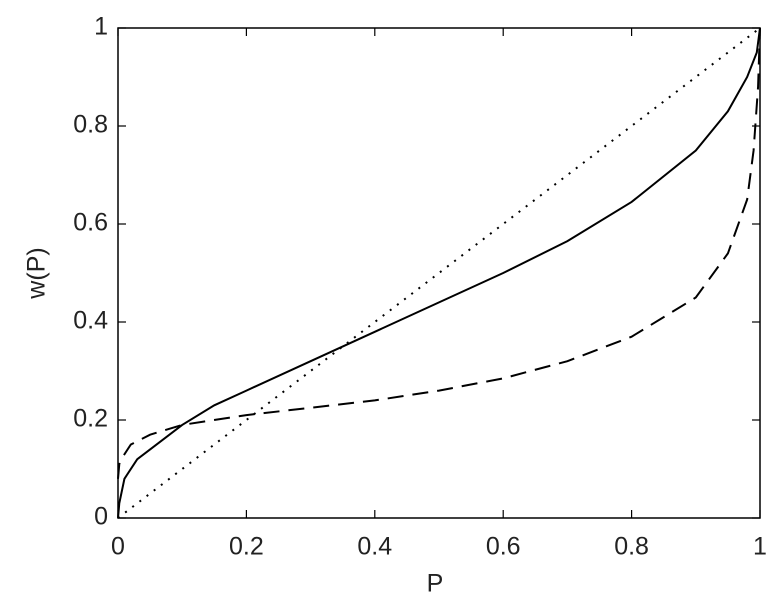 The image size is (777, 603). I want to click on x-tick-label: 0, so click(118, 547).